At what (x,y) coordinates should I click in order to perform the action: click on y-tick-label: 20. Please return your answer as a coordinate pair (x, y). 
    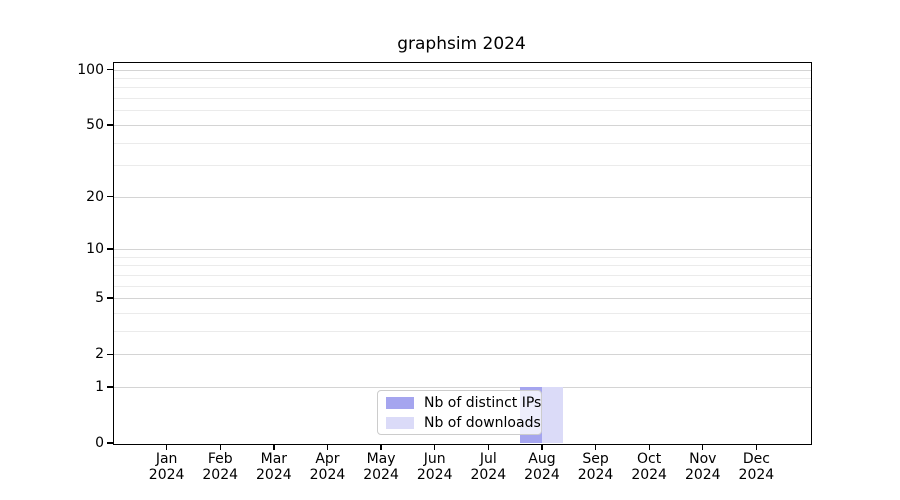
    Looking at the image, I should click on (95, 196).